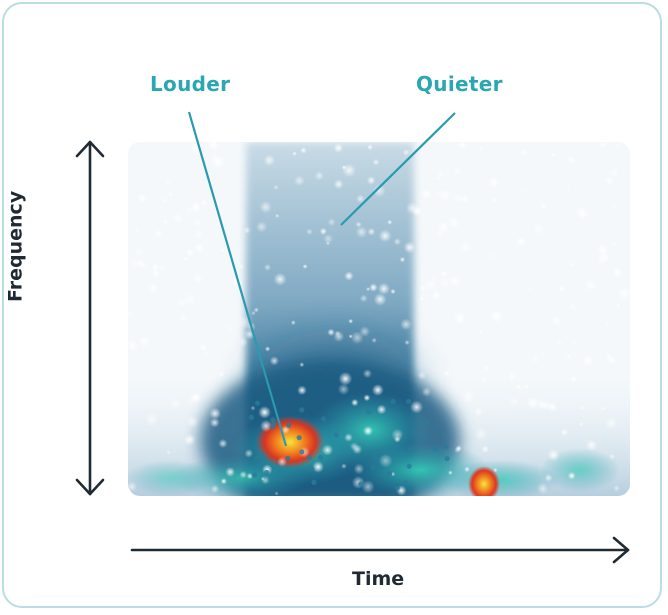  I want to click on time-axis-label: Time, so click(378, 579).